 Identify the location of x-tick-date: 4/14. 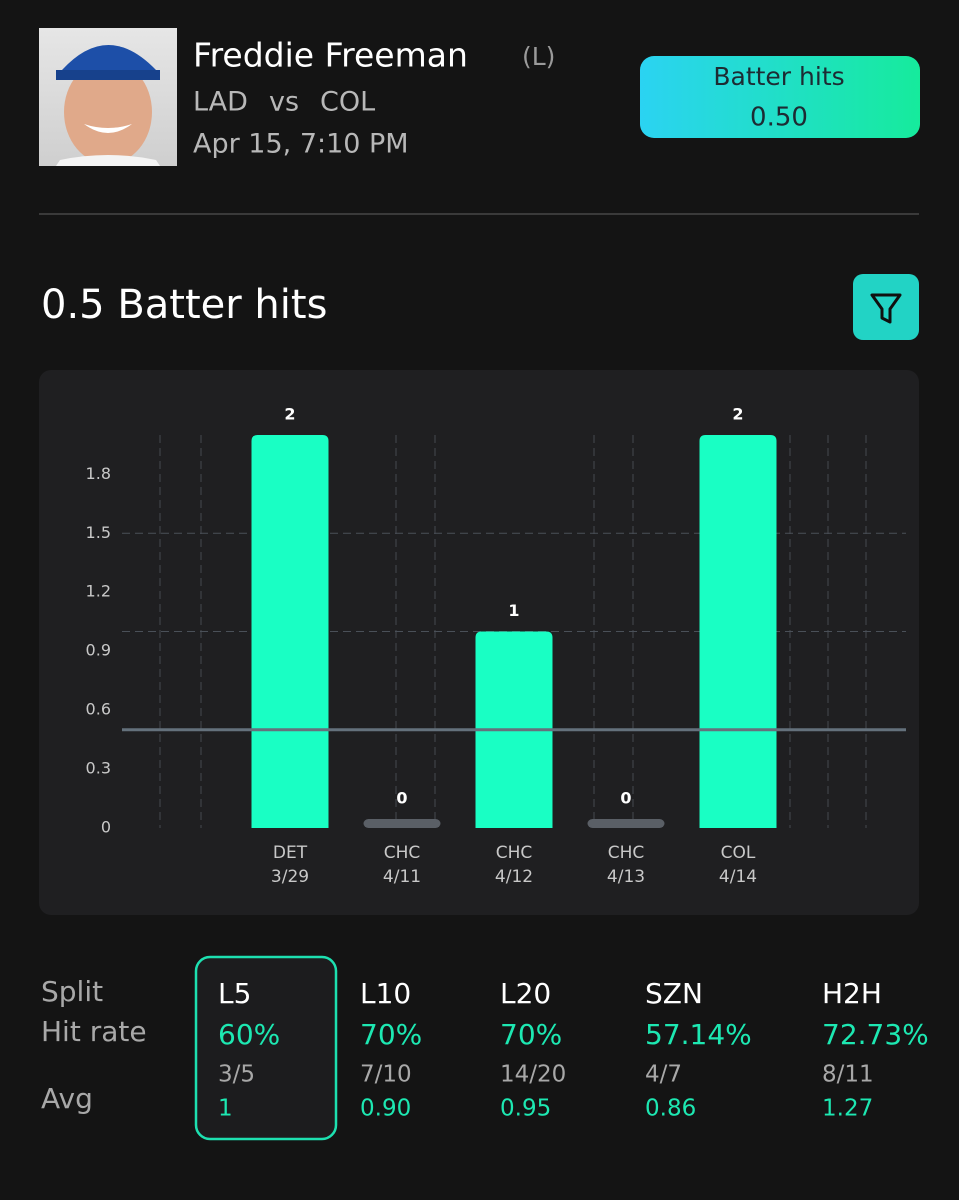
(738, 877).